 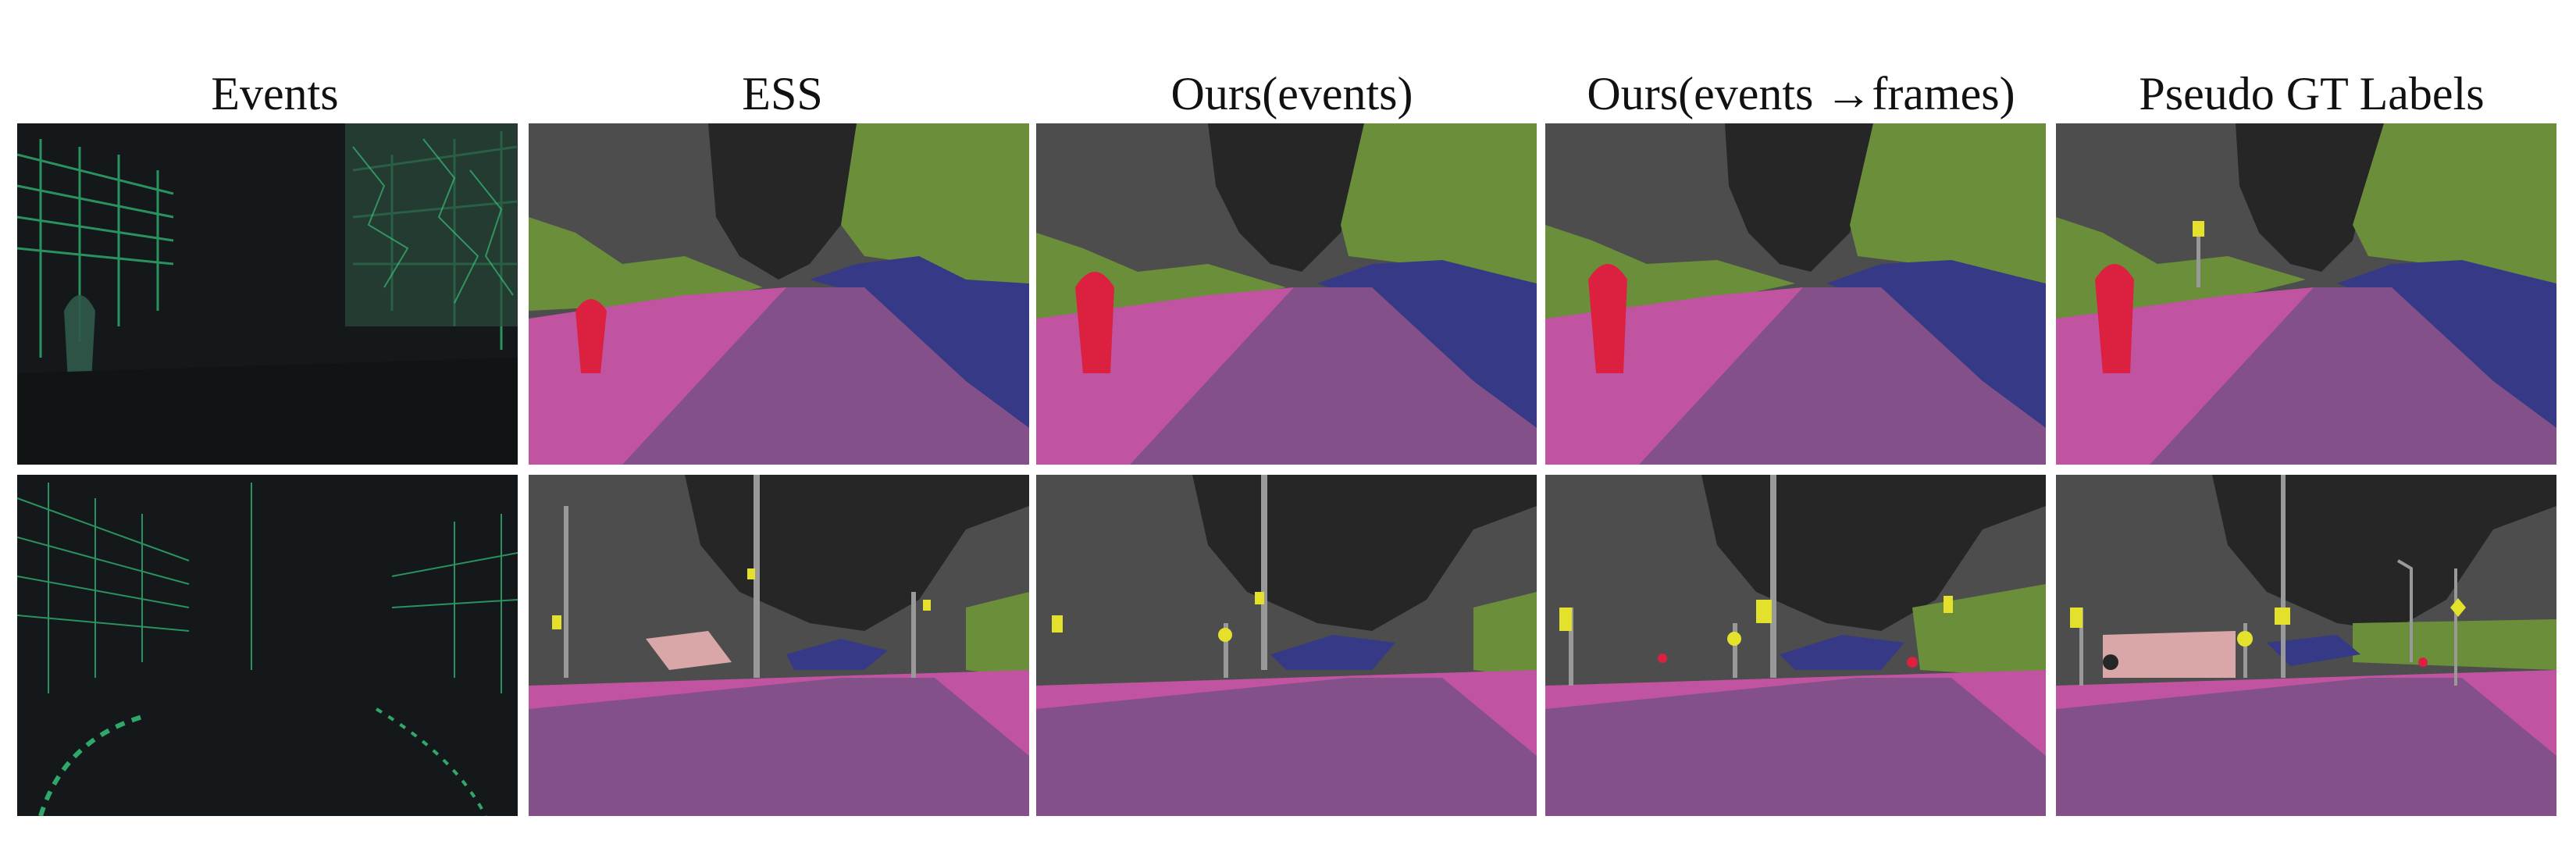 What do you see at coordinates (1286, 294) in the screenshot?
I see `panel-row1-ours-events` at bounding box center [1286, 294].